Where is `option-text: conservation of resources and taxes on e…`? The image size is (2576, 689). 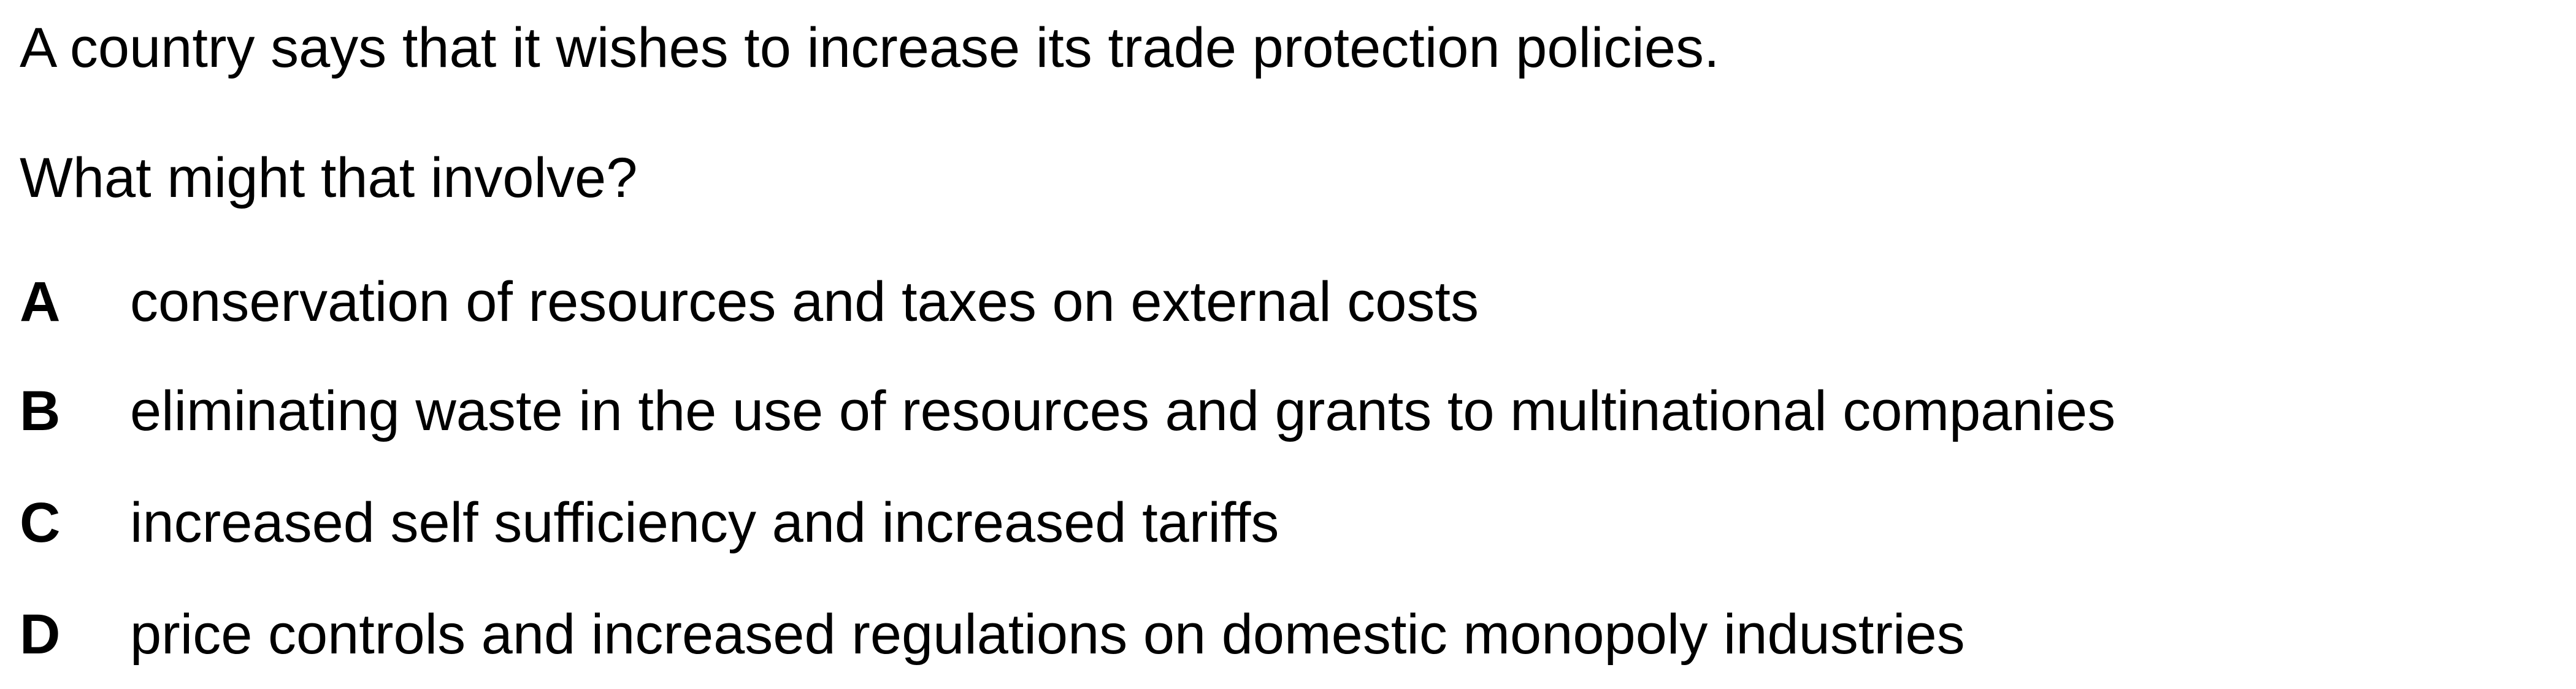 option-text: conservation of resources and taxes on e… is located at coordinates (804, 302).